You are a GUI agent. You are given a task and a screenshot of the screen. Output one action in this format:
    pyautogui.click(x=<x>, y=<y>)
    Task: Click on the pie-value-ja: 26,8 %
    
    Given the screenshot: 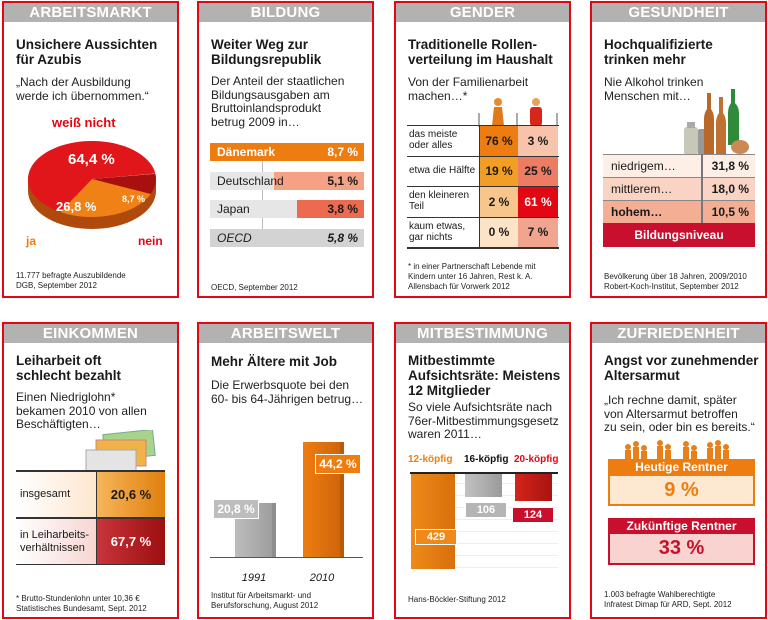 What is the action you would take?
    pyautogui.click(x=76, y=206)
    